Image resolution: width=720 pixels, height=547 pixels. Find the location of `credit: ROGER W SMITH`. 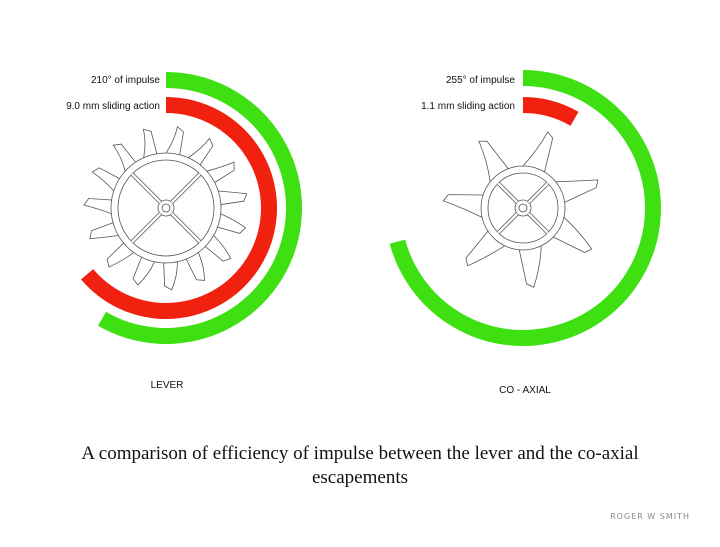

credit: ROGER W SMITH is located at coordinates (650, 516).